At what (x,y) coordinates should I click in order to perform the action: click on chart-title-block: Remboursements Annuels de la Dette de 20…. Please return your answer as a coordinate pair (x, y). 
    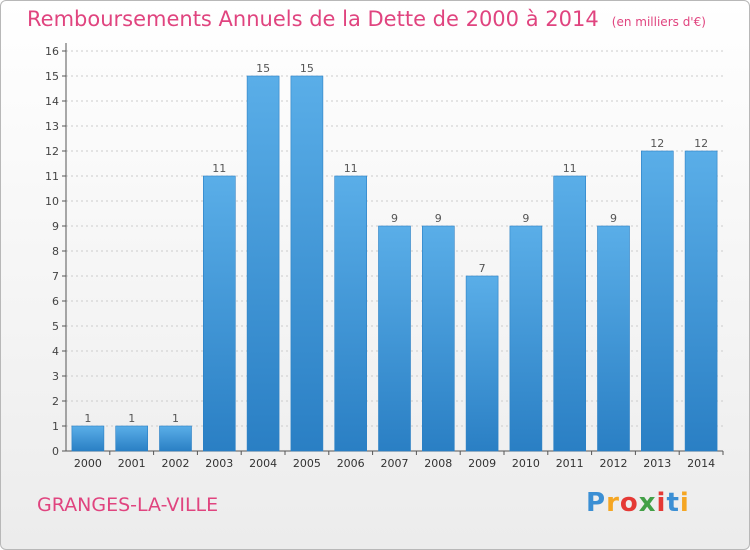
    Looking at the image, I should click on (366, 19).